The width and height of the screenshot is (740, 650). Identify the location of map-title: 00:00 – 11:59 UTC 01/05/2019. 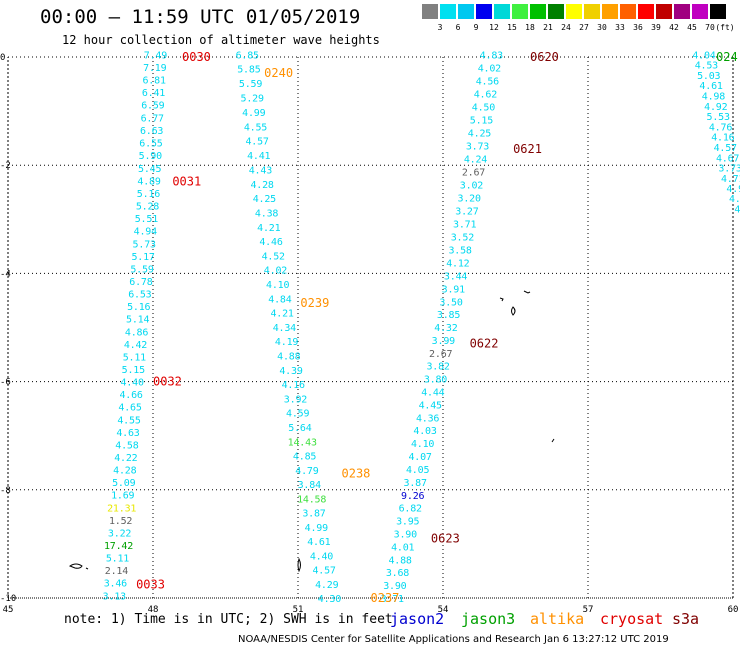
(200, 17).